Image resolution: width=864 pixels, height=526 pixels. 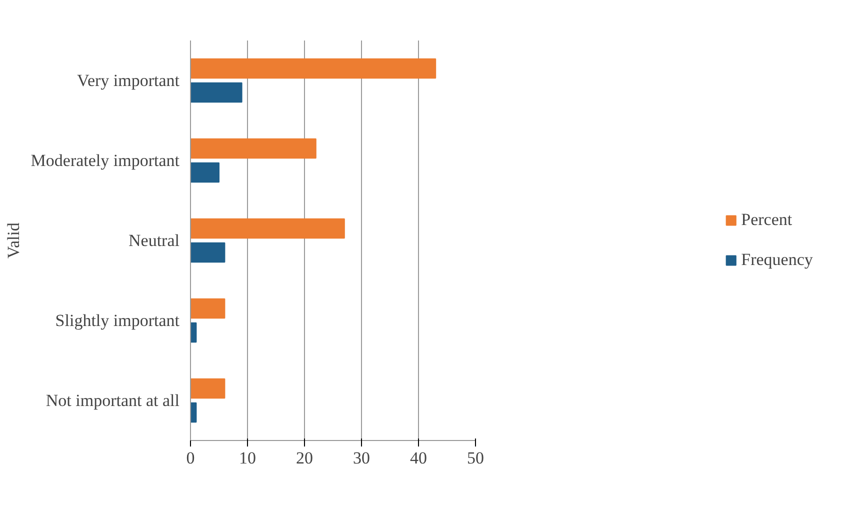 I want to click on x-tick-label: 50, so click(x=475, y=458).